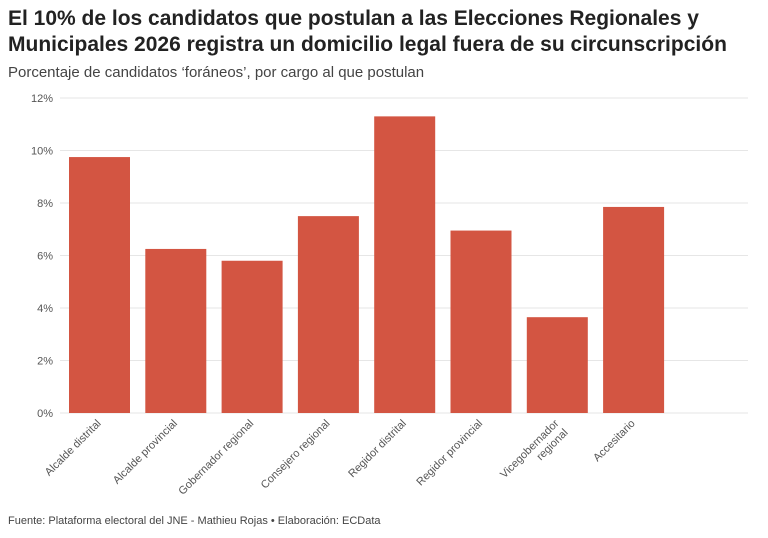 Image resolution: width=768 pixels, height=538 pixels. I want to click on category-label: Gobernador regional, so click(216, 458).